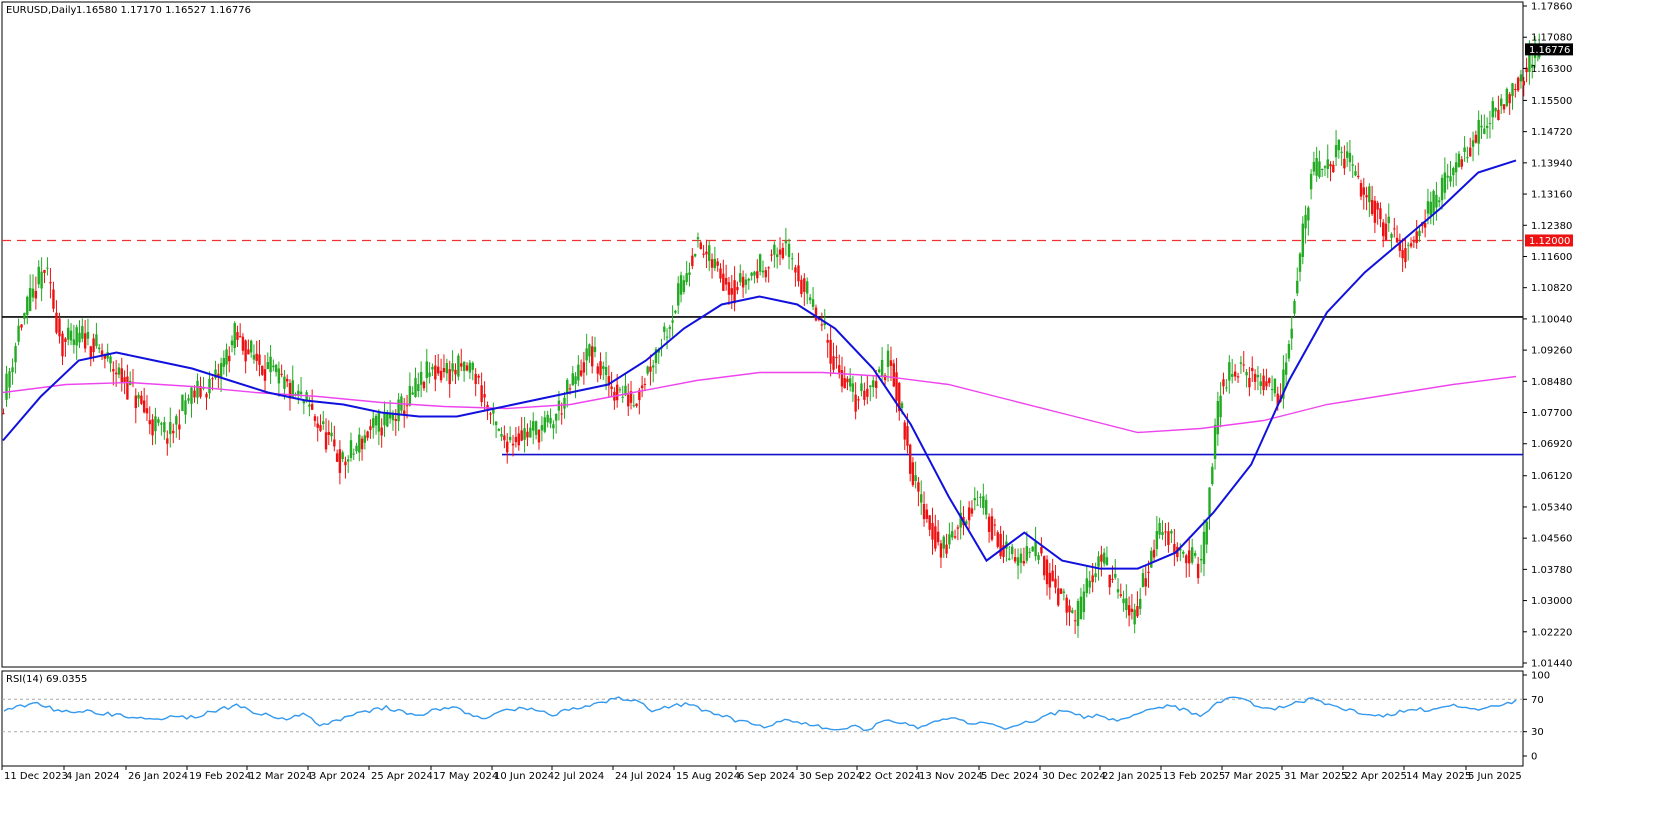 This screenshot has width=1655, height=821. What do you see at coordinates (1551, 476) in the screenshot?
I see `price-tick-label-15: 1.06120` at bounding box center [1551, 476].